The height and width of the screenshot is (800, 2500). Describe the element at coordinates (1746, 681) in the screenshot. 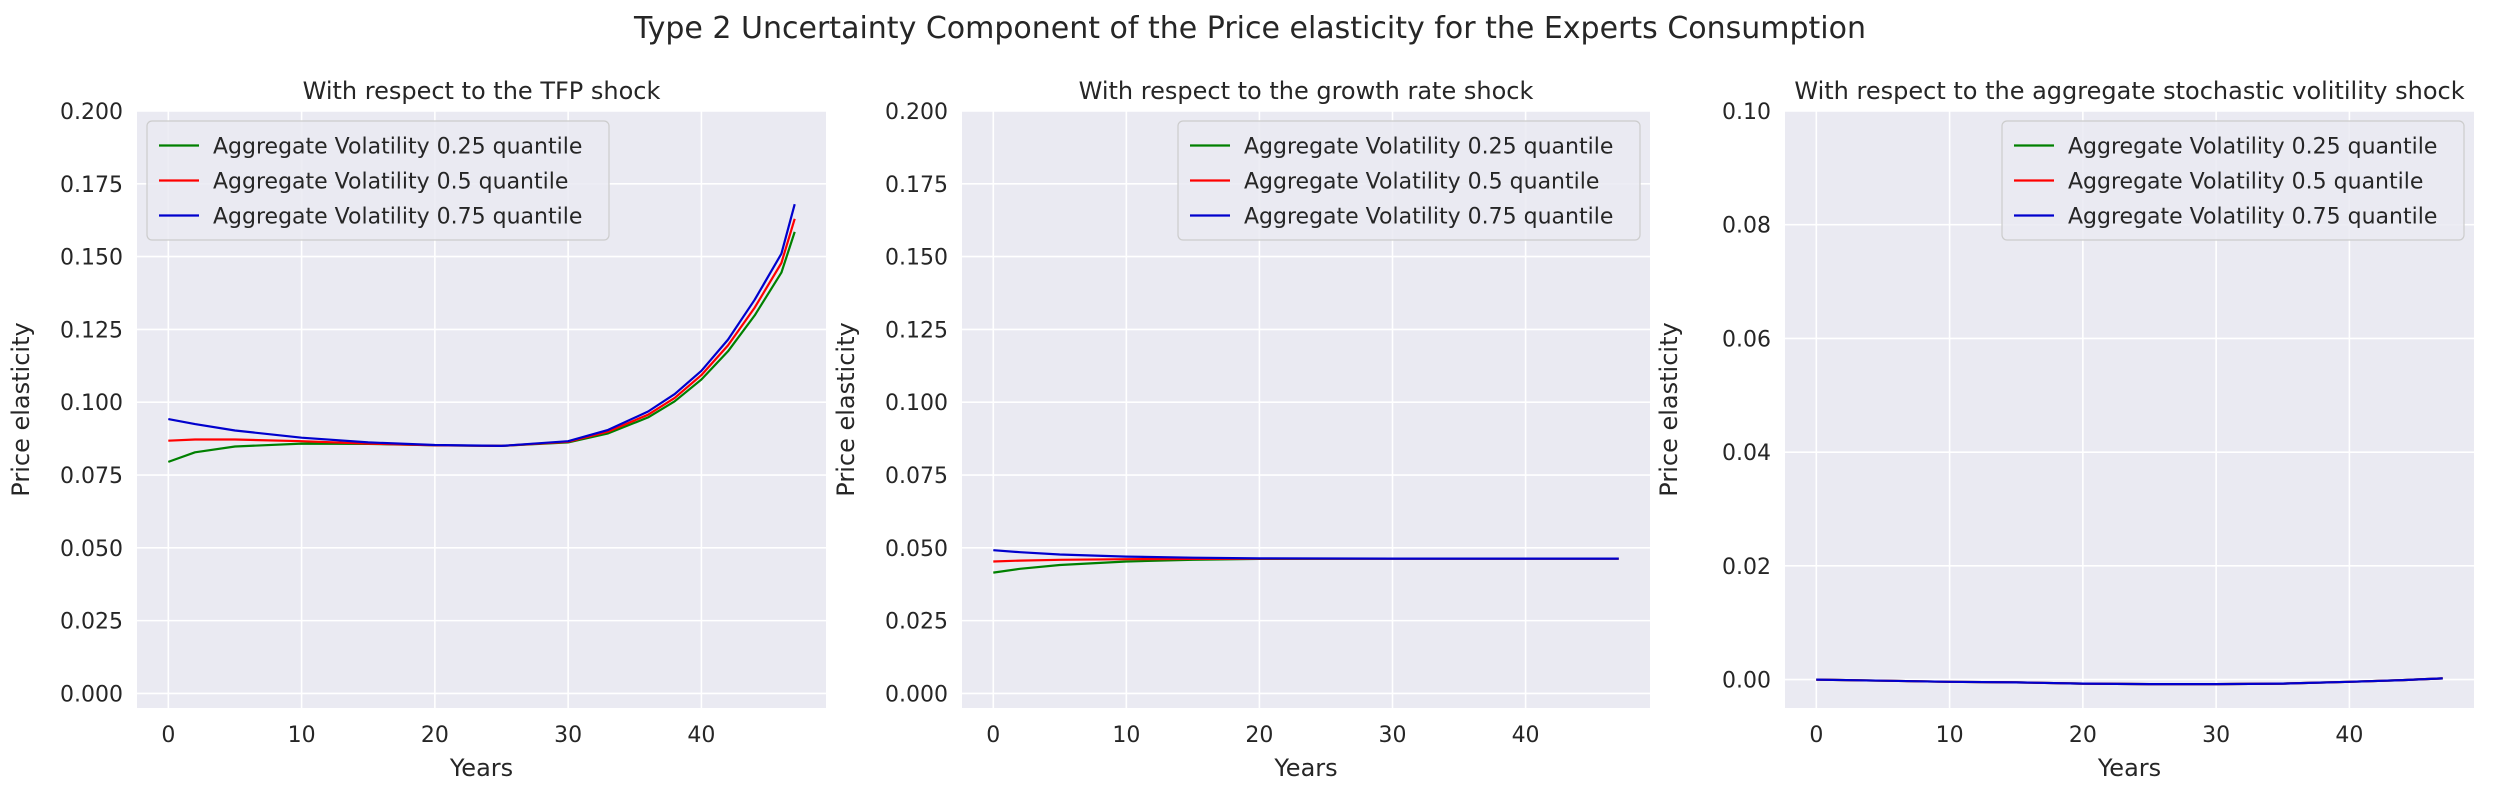

I see `y-tick-label: 0.00` at that location.